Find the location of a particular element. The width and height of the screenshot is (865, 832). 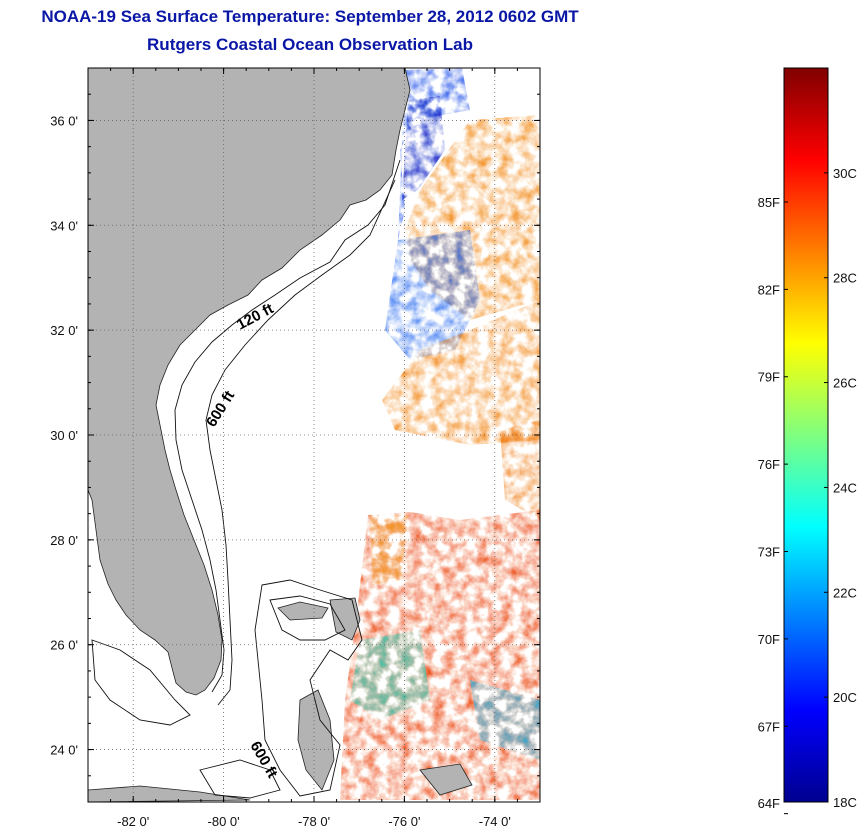

tick-label-lon: -74 0' is located at coordinates (495, 821).